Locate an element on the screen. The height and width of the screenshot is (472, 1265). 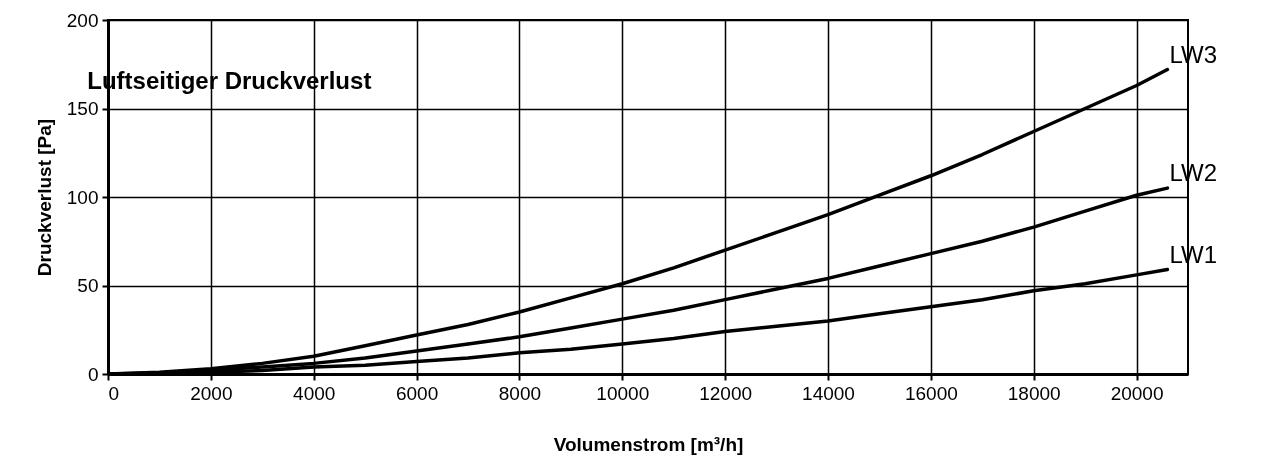
x-tick-label: 12000 is located at coordinates (726, 393).